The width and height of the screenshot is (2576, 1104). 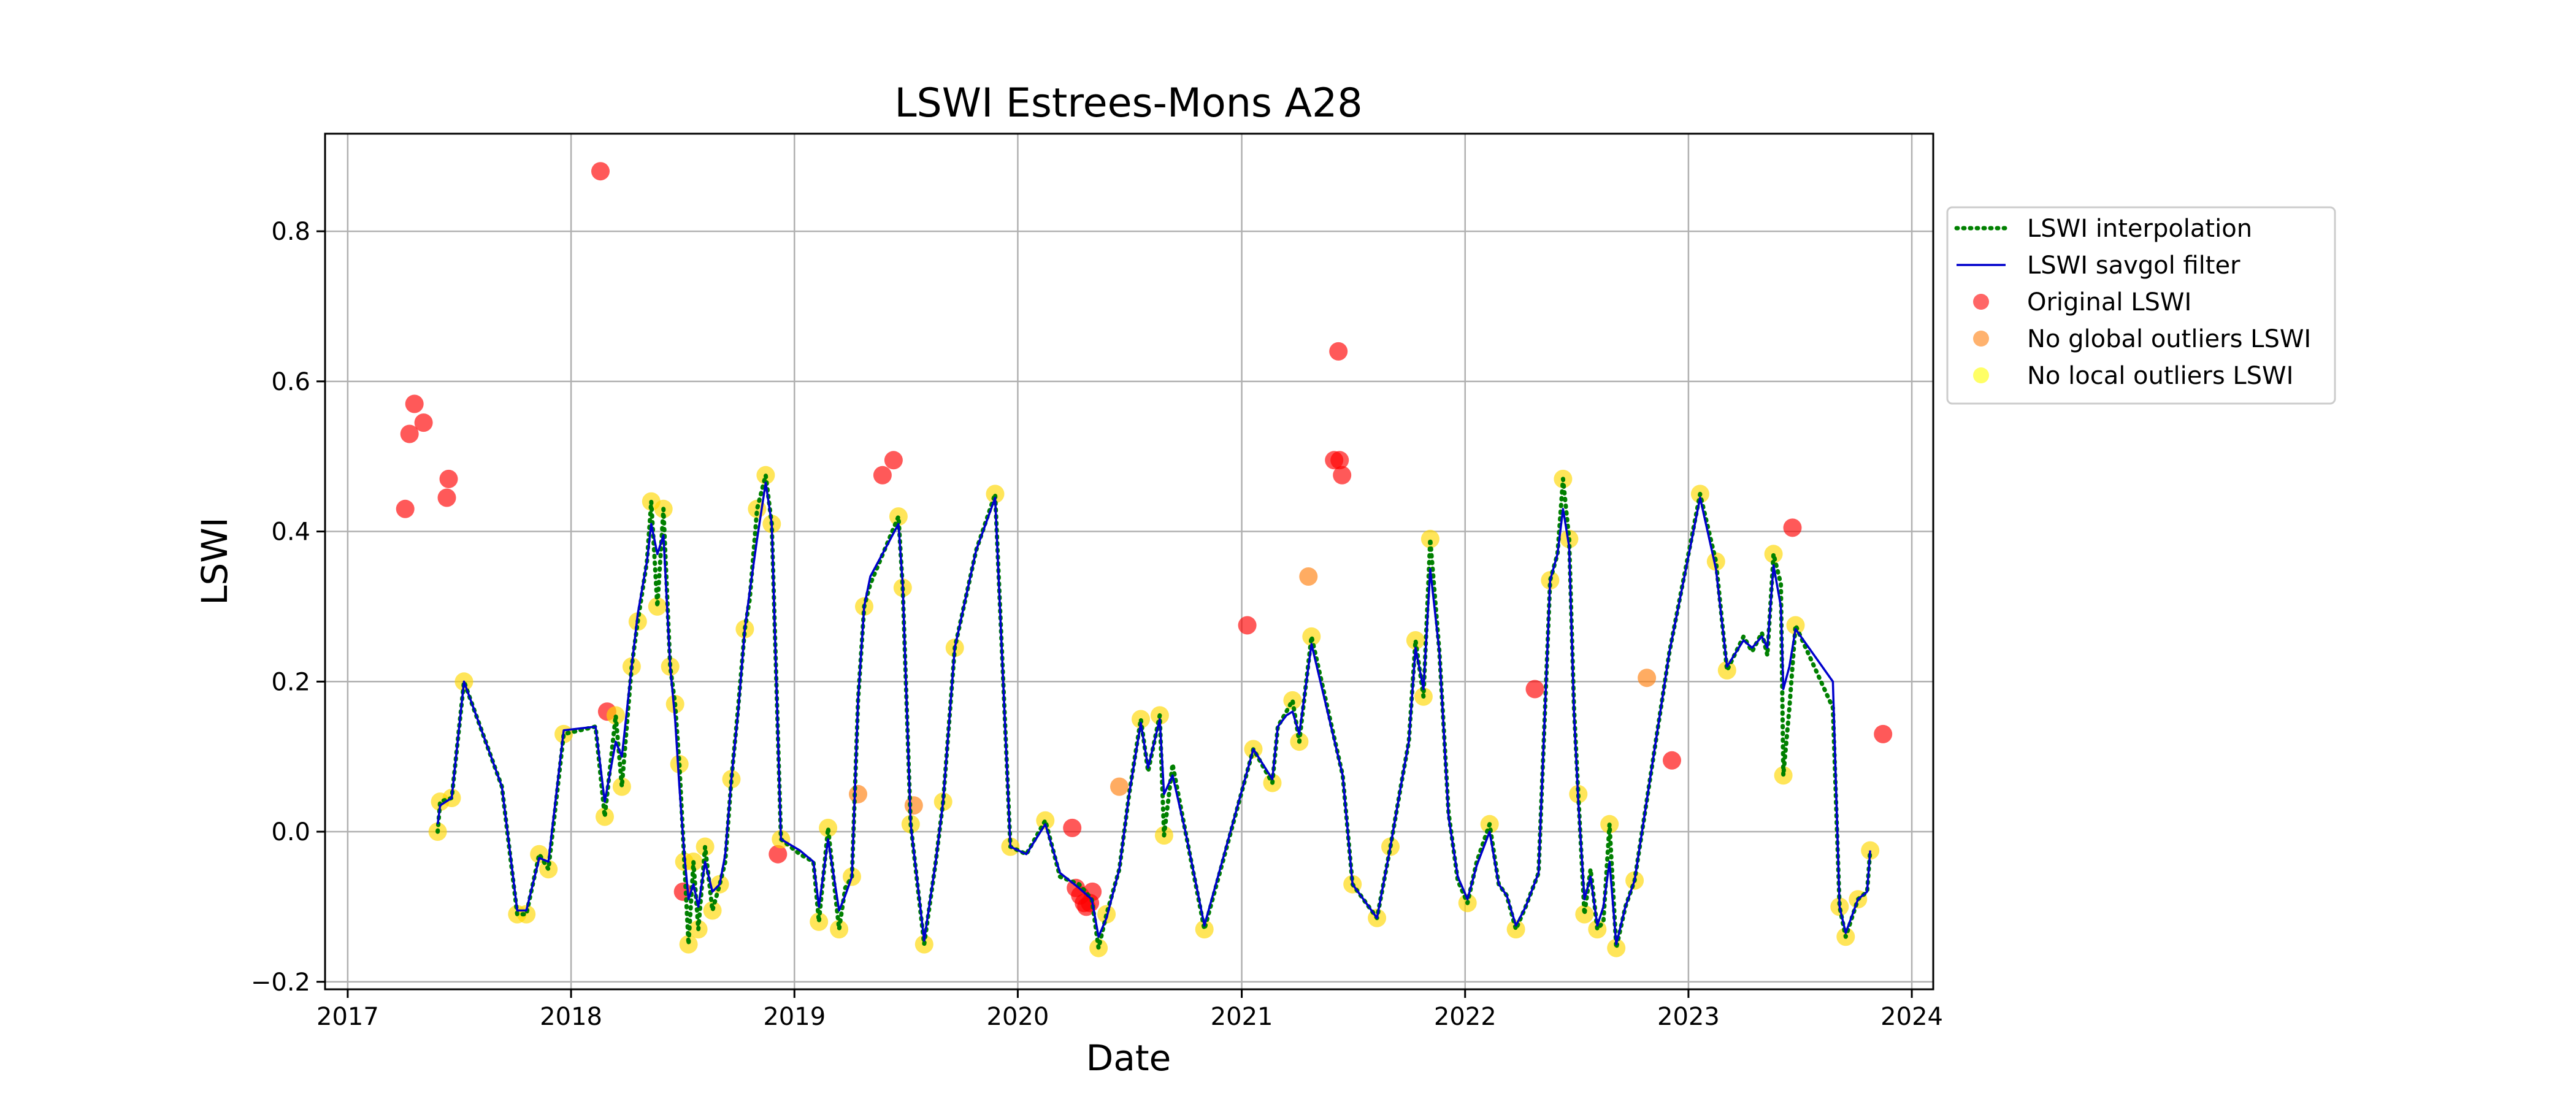 What do you see at coordinates (1242, 1017) in the screenshot?
I see `x-tick-label: 2021` at bounding box center [1242, 1017].